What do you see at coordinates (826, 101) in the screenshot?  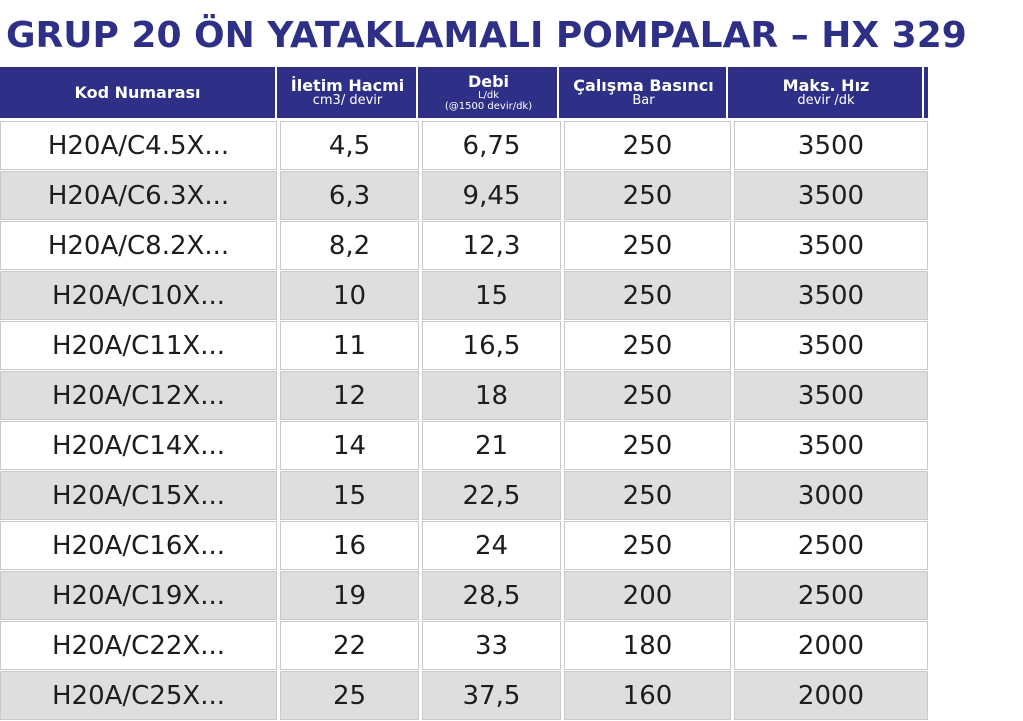 I see `header-max-speed-unit: devir /dk` at bounding box center [826, 101].